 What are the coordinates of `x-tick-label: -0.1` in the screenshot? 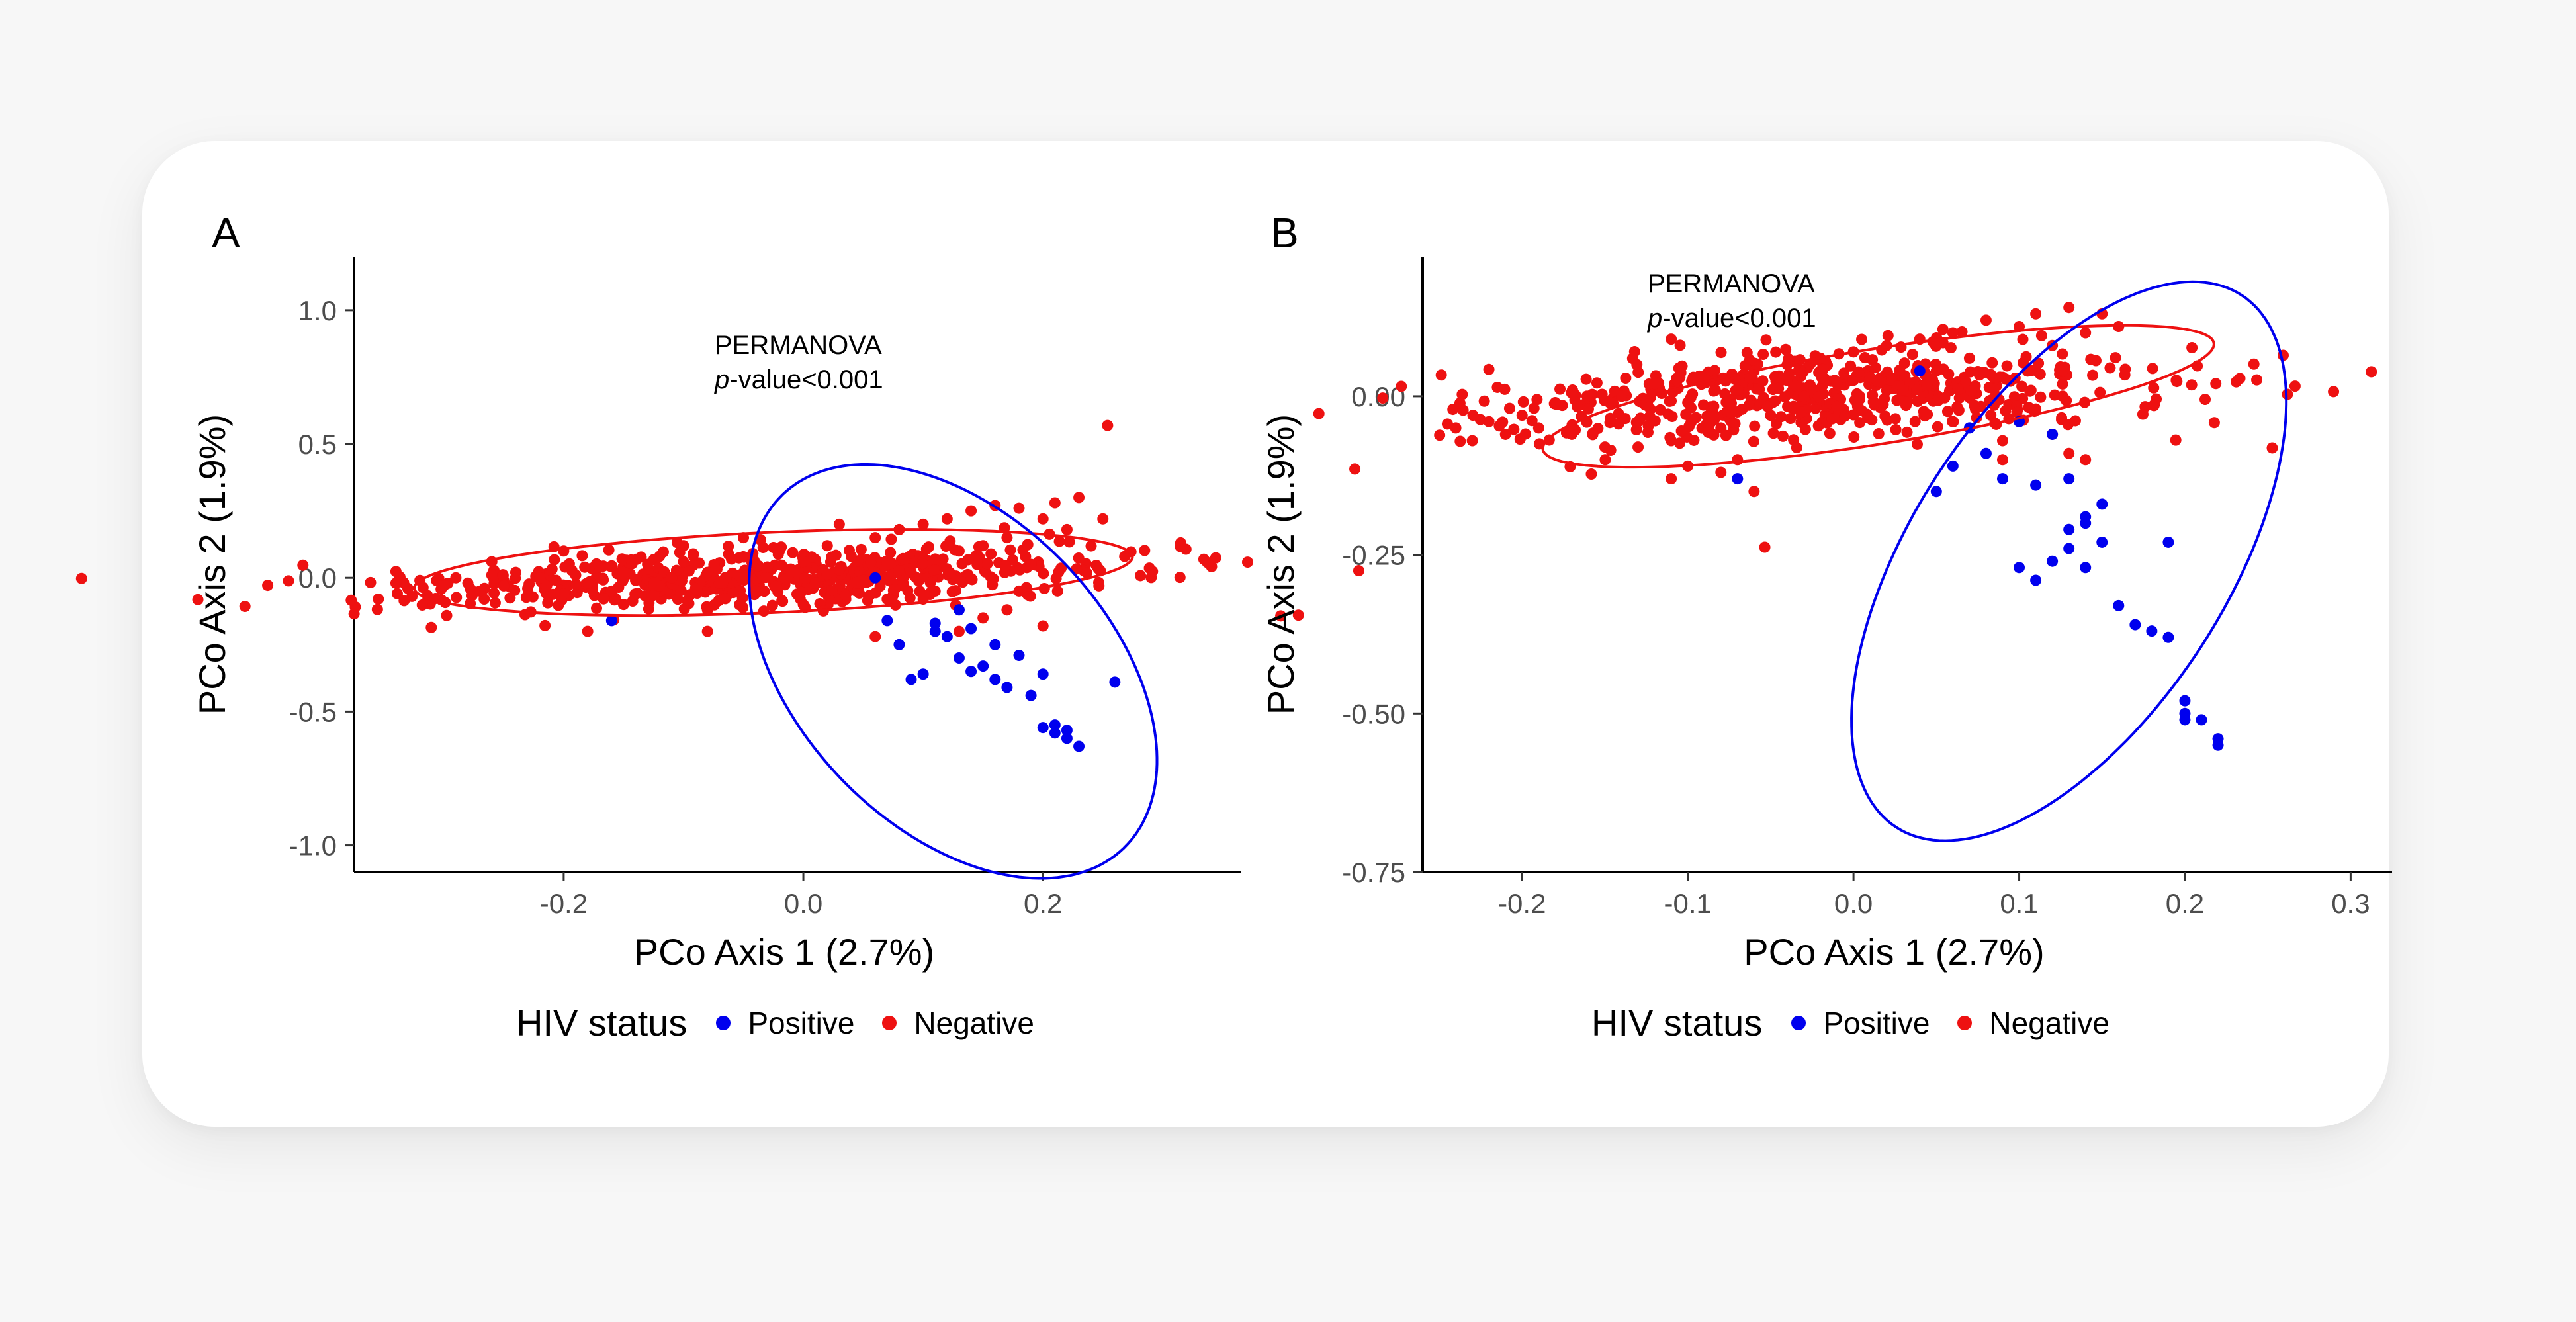 It's located at (1687, 904).